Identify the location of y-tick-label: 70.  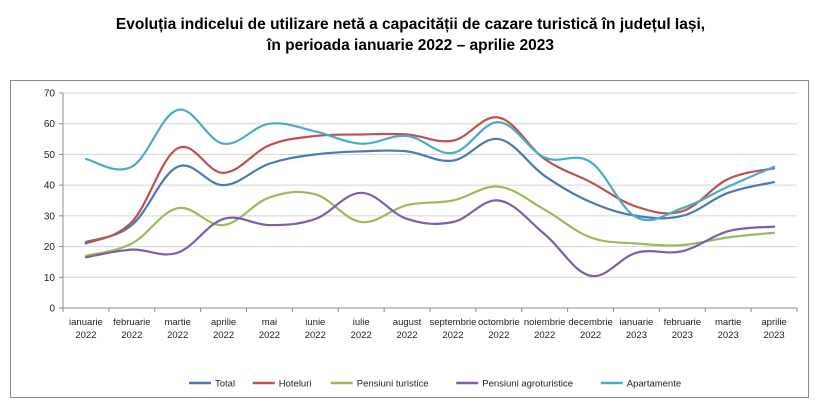
(50, 94).